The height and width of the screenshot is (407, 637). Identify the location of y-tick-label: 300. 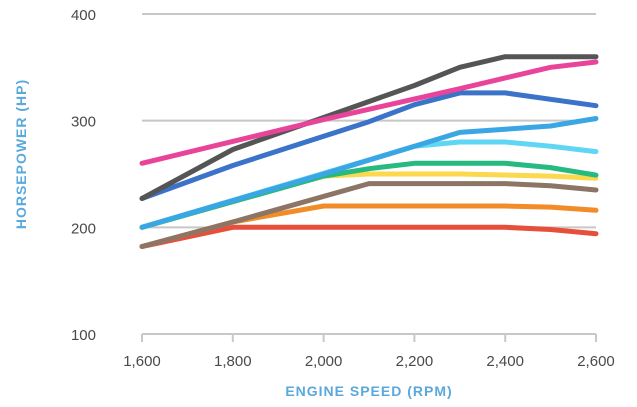
(83, 122).